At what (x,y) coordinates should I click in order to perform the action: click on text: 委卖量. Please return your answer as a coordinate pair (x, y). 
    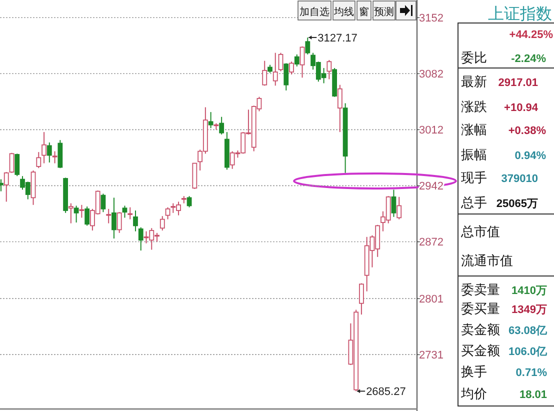
    Looking at the image, I should click on (480, 289).